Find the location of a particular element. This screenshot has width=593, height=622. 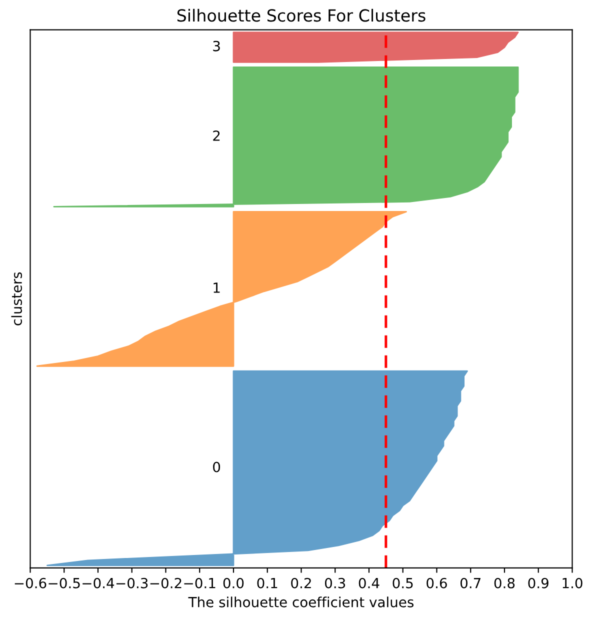

x-tick-label: −0.5 is located at coordinates (64, 583).